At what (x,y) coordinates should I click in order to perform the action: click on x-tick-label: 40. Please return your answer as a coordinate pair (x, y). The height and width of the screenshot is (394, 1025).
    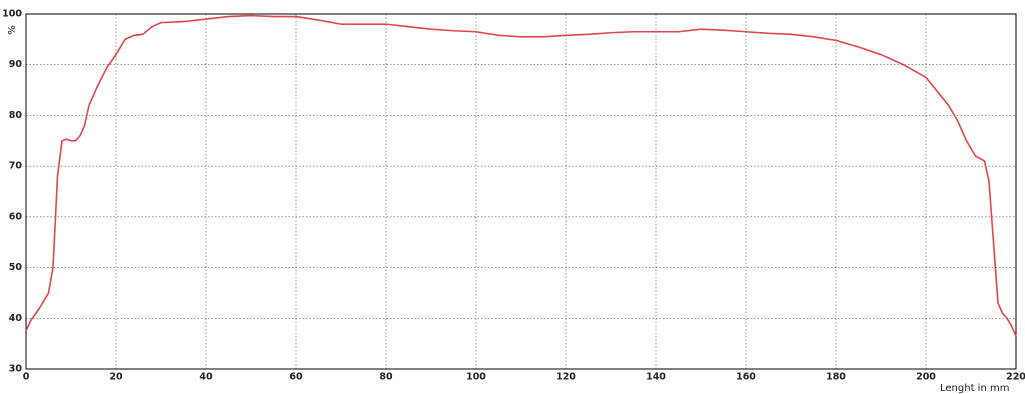
    Looking at the image, I should click on (206, 377).